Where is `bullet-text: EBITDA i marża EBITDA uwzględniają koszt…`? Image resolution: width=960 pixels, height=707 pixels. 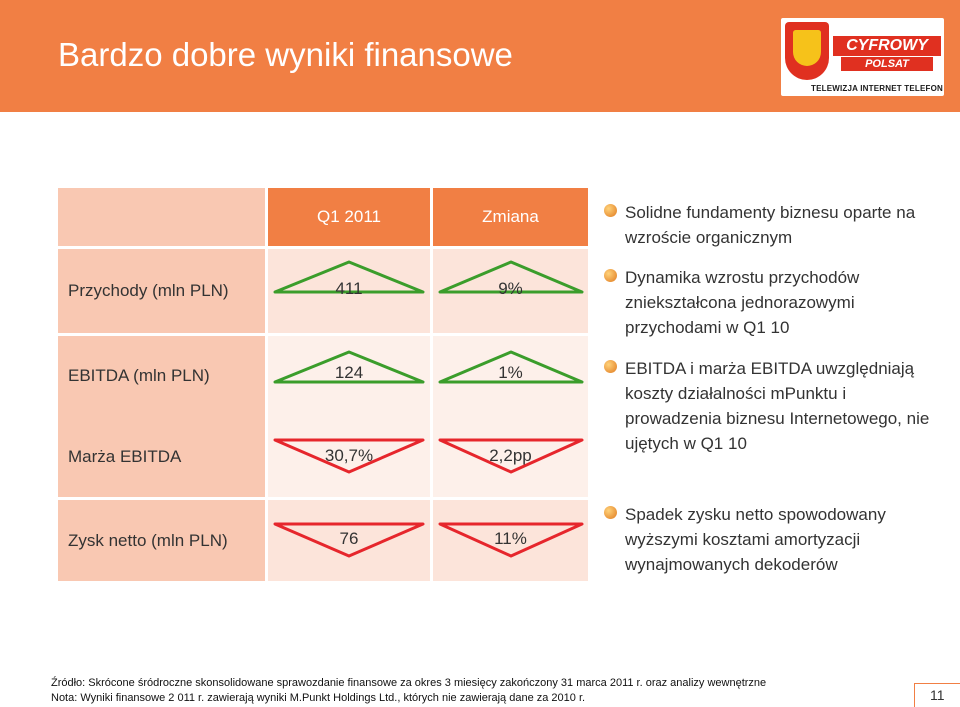 bullet-text: EBITDA i marża EBITDA uwzględniają koszt… is located at coordinates (777, 406).